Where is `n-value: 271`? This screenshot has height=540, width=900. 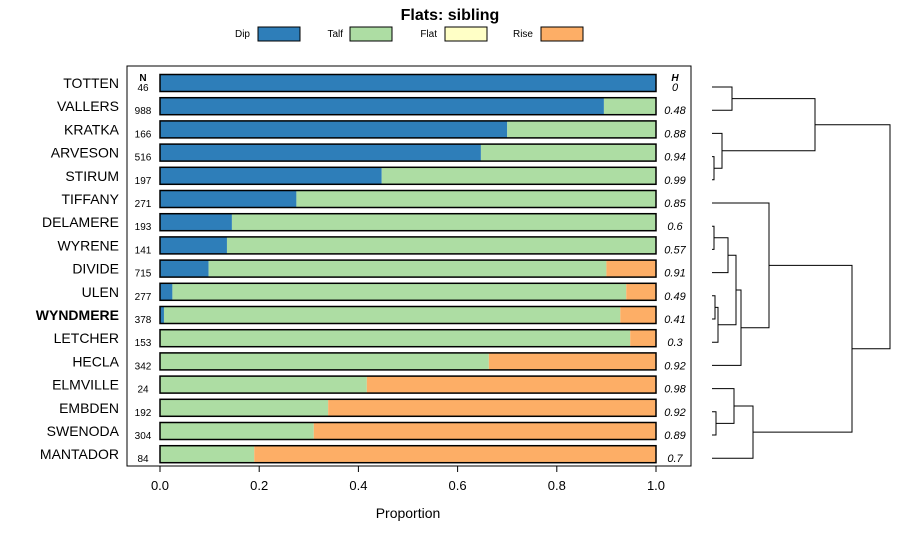 n-value: 271 is located at coordinates (143, 204).